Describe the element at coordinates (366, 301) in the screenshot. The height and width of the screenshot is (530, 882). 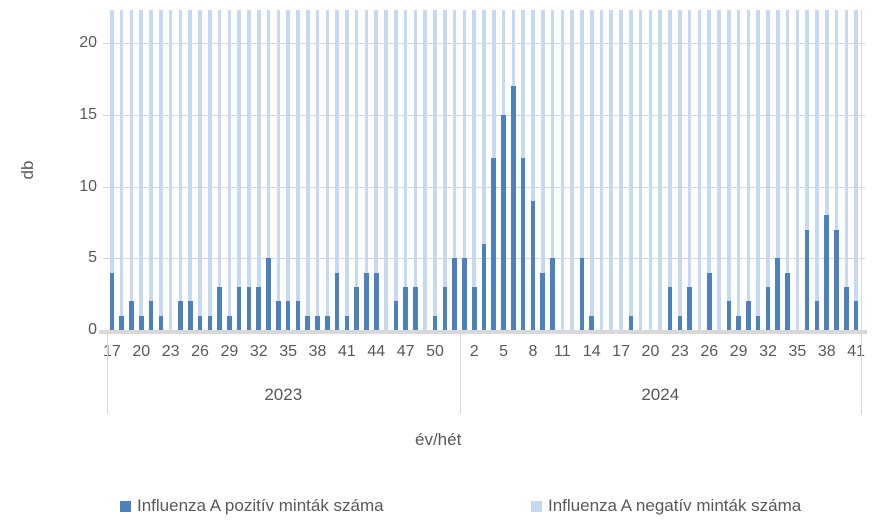
I see `bar-positive-2023-w43` at that location.